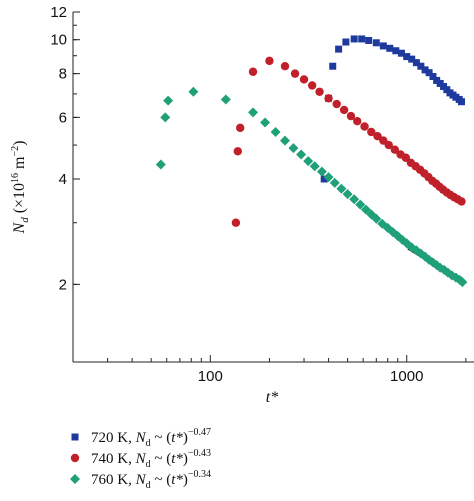 This screenshot has height=501, width=474. What do you see at coordinates (63, 179) in the screenshot?
I see `y-tick-label: 4` at bounding box center [63, 179].